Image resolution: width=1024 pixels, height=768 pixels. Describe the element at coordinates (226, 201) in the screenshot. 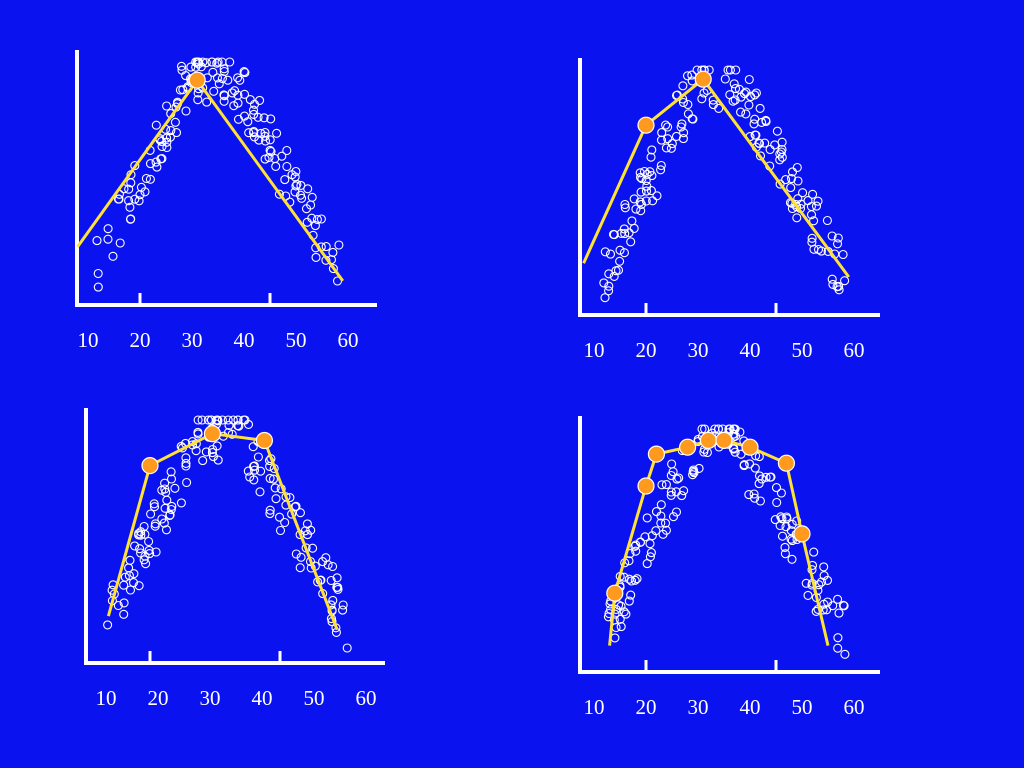

I see `chart-panel-1: 10 20 30 40 50 60` at that location.